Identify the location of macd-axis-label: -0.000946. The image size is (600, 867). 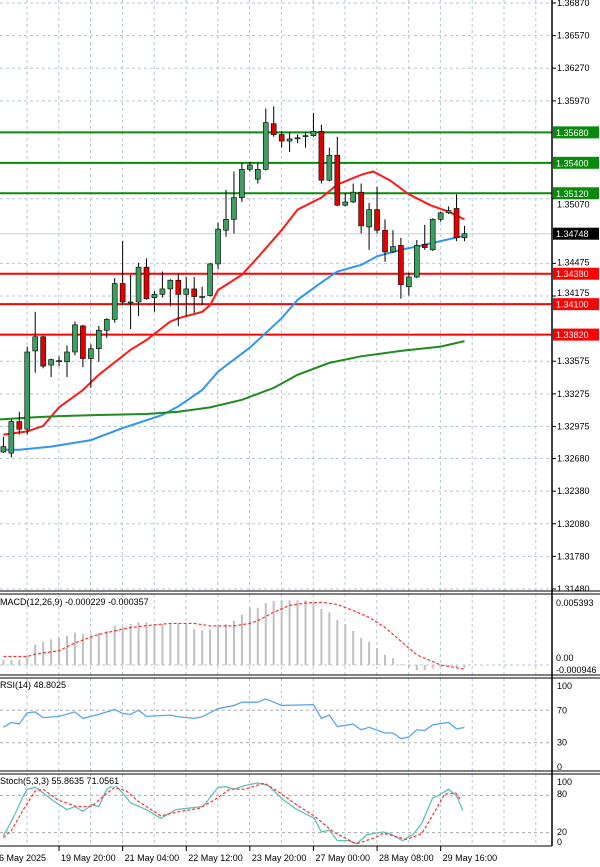
(576, 670).